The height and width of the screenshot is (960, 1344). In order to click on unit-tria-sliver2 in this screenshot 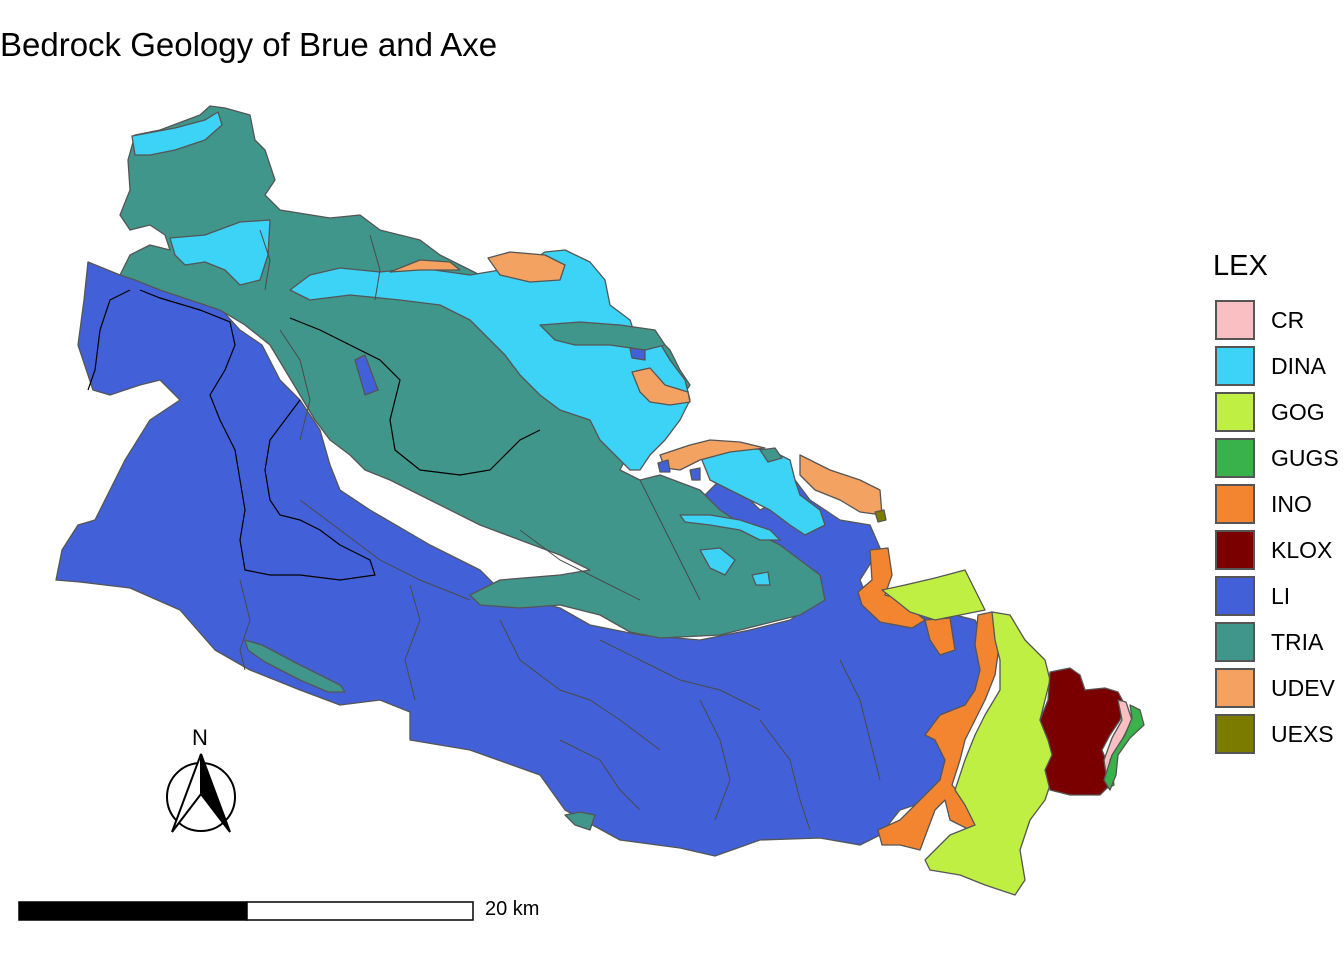, I will do `click(580, 821)`.